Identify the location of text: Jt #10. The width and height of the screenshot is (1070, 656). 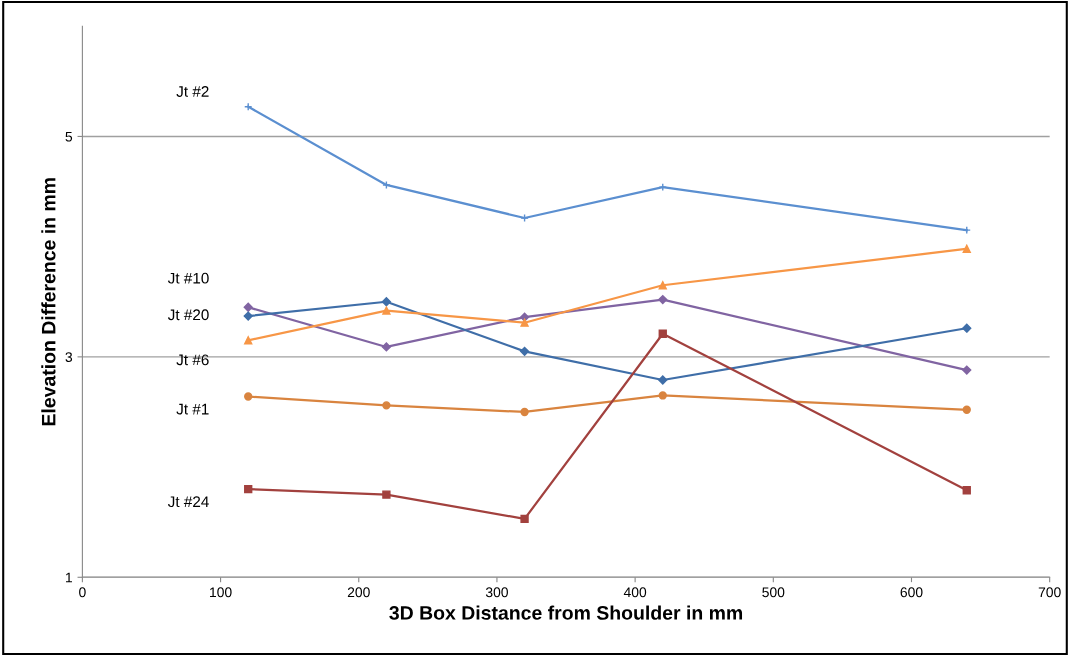
(188, 278).